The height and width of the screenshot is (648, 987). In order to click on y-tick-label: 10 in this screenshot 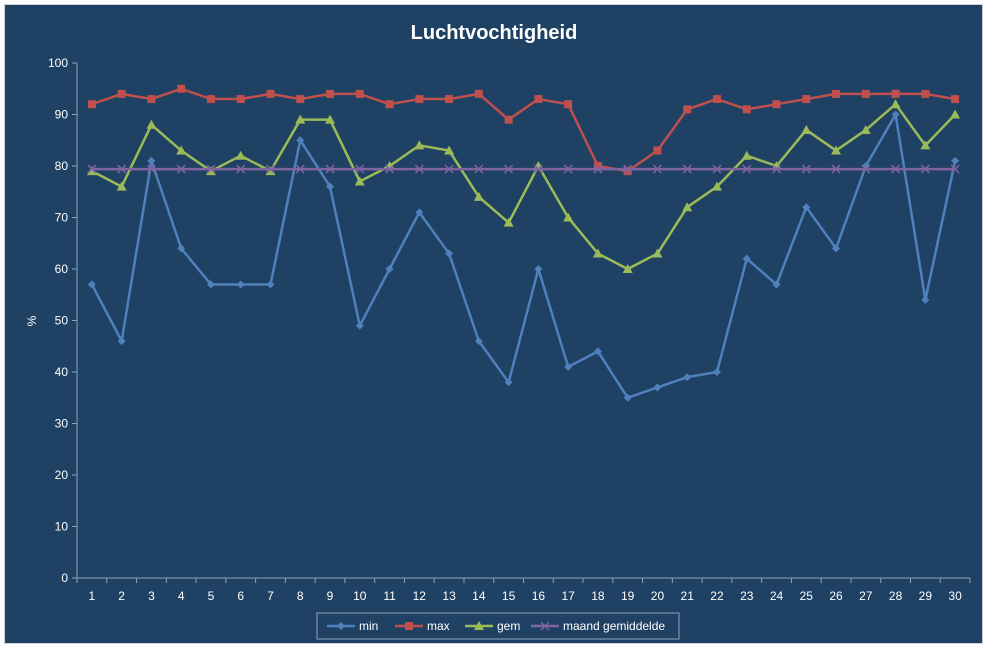, I will do `click(62, 527)`.